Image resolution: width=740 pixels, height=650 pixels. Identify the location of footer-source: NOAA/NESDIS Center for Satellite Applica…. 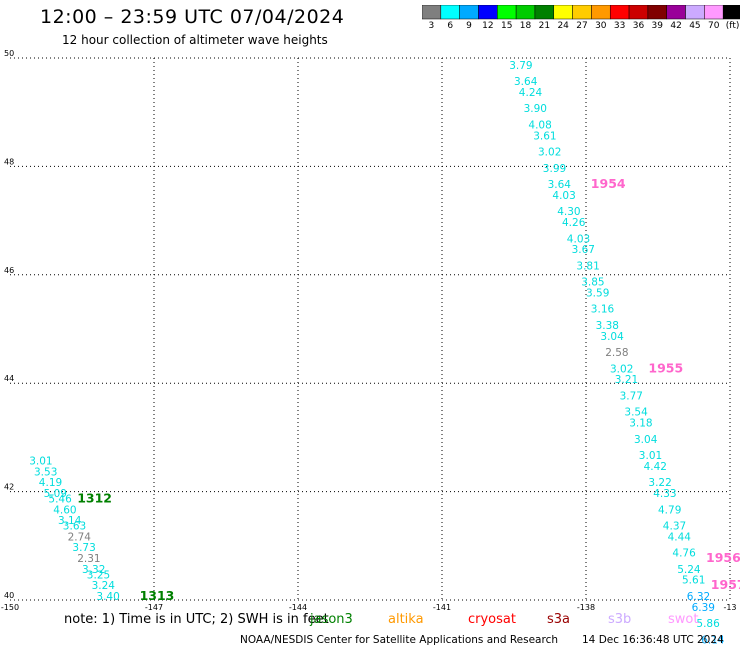
(399, 640).